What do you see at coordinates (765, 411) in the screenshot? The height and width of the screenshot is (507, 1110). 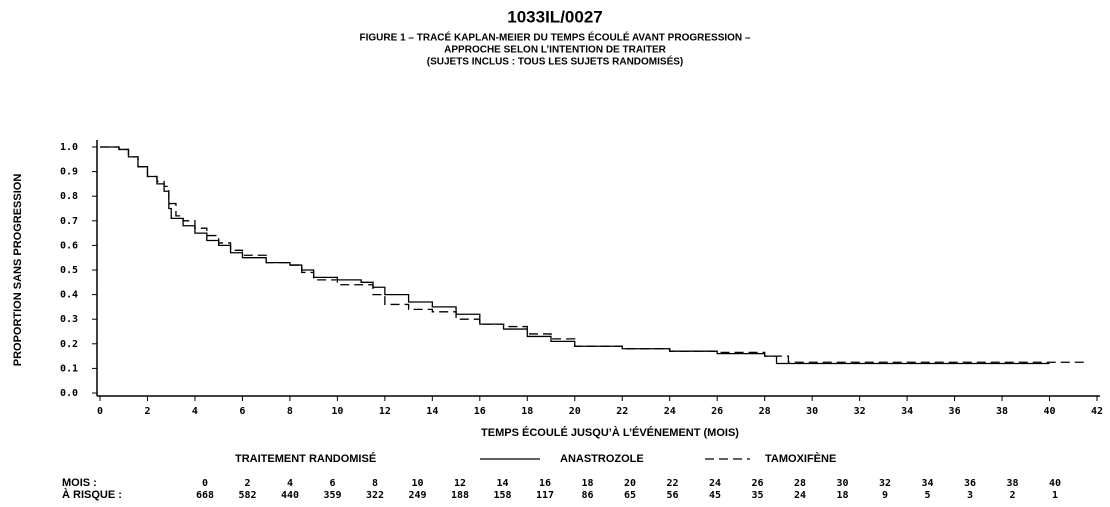 I see `x-tick-label: 28` at bounding box center [765, 411].